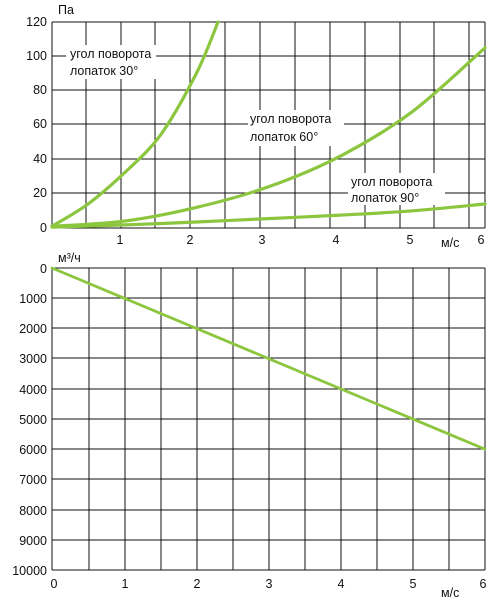  Describe the element at coordinates (40, 159) in the screenshot. I see `pressure-y-tick: 40` at that location.